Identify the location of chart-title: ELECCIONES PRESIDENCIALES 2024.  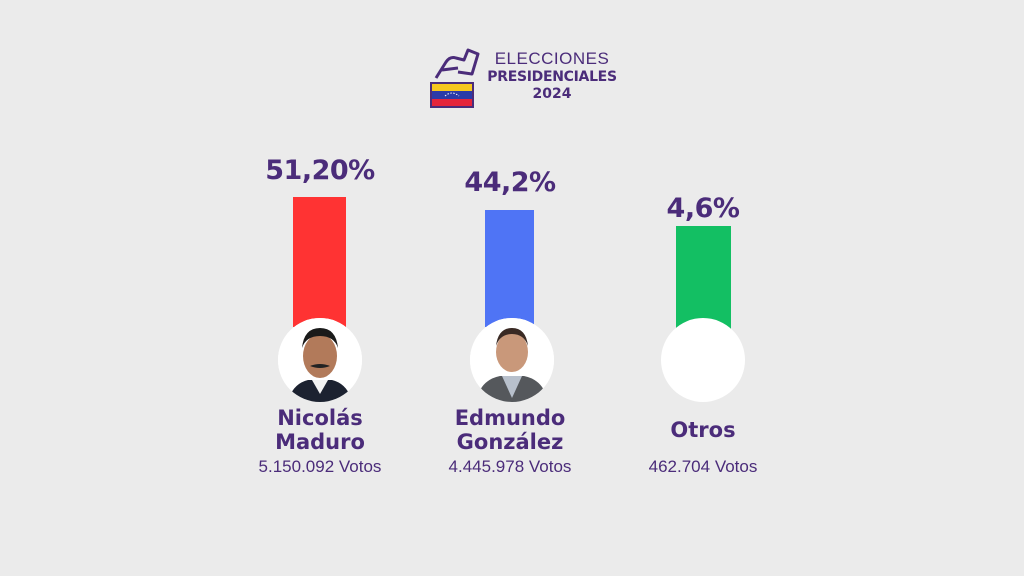
(552, 75).